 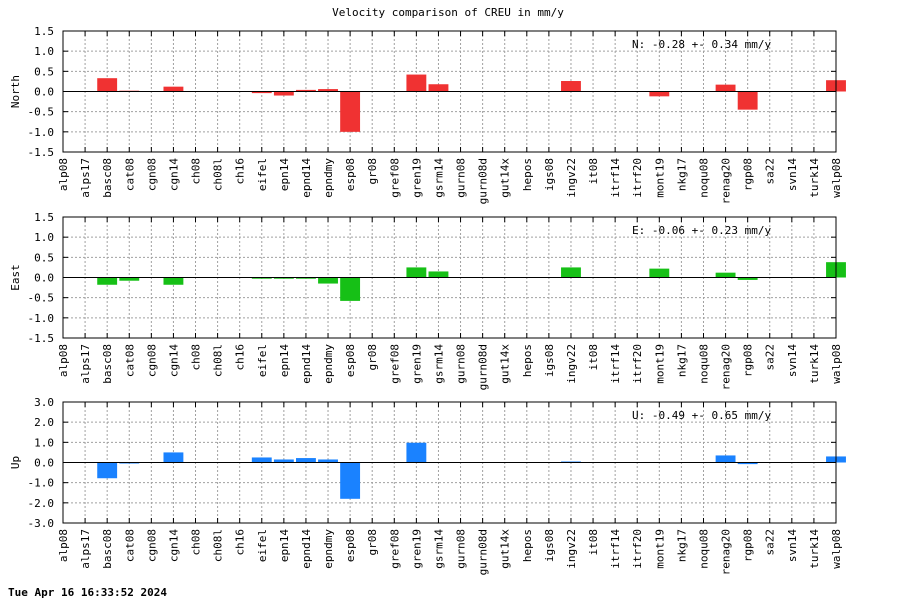 I want to click on y-axis-label: Up, so click(x=15, y=462).